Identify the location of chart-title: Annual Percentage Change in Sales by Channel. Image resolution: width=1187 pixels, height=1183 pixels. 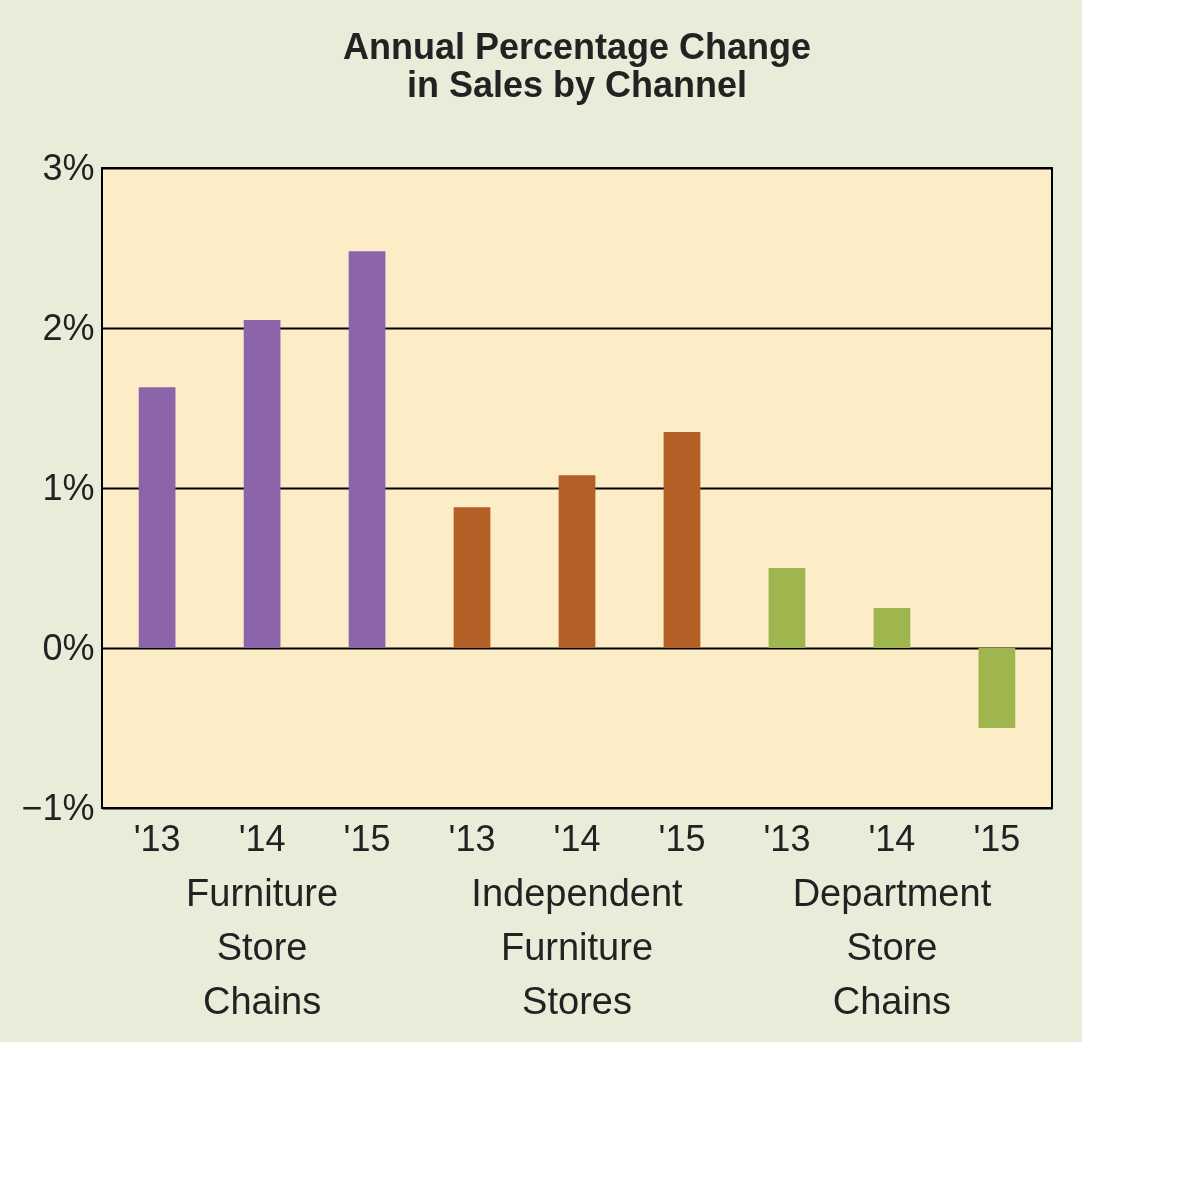
(577, 65).